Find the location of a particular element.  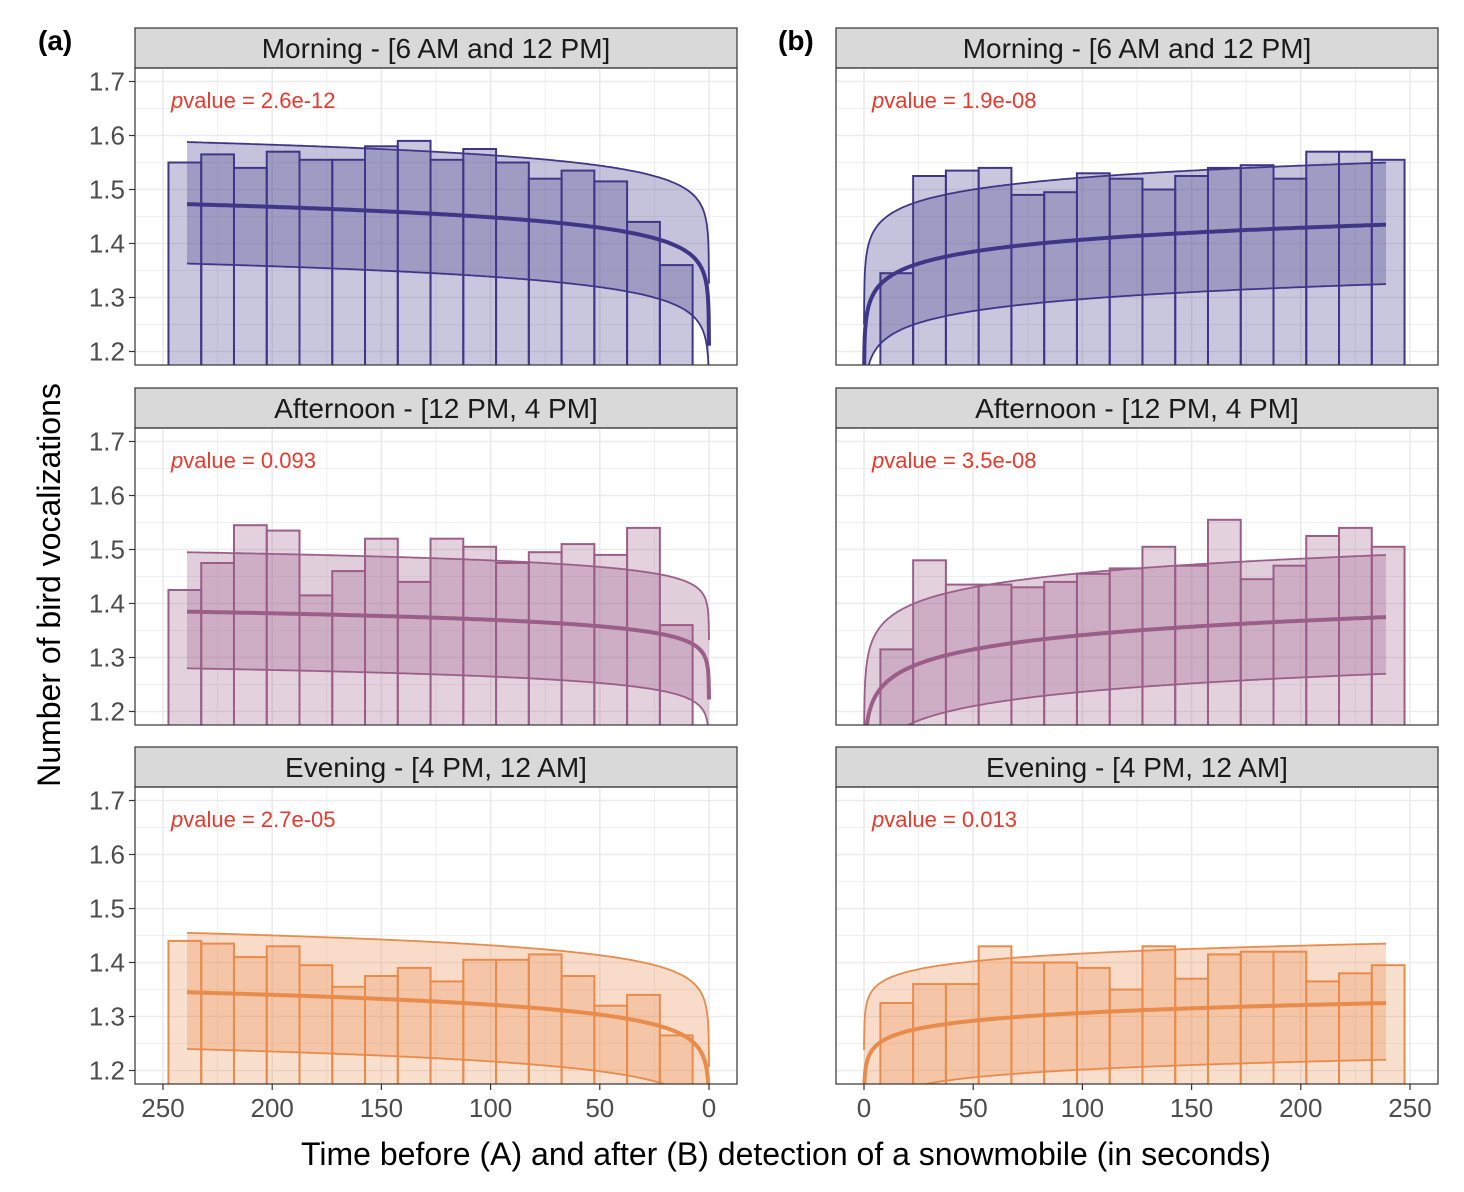

panel-tag: (b) is located at coordinates (796, 40).